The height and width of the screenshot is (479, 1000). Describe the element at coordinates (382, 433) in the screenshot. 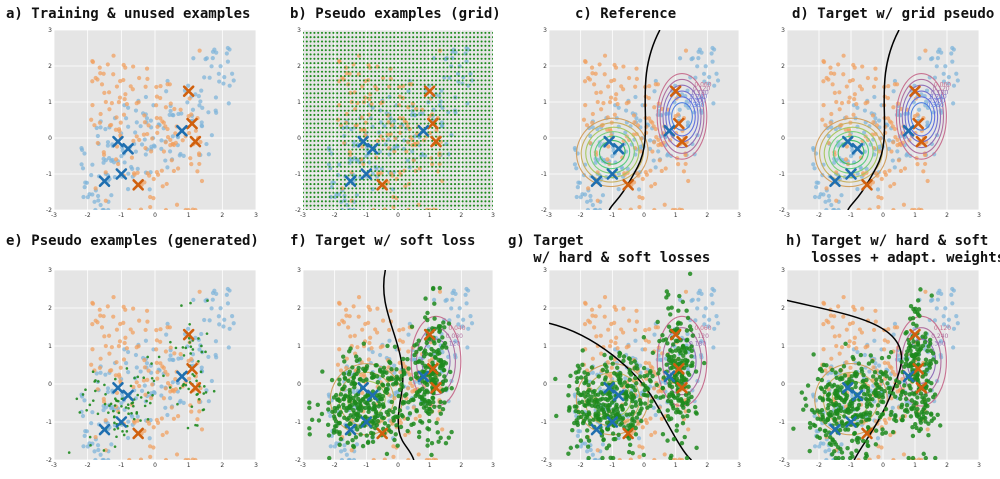

I see `training-point-orange` at that location.